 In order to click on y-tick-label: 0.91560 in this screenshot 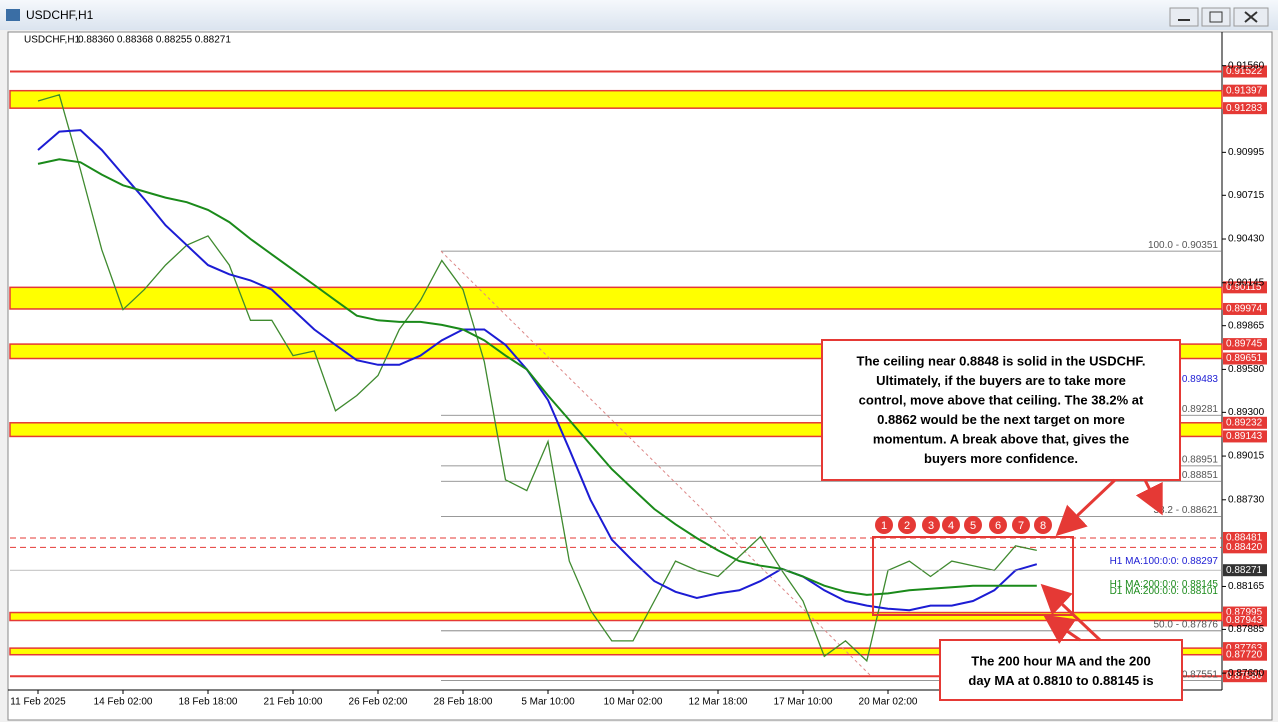, I will do `click(1246, 65)`.